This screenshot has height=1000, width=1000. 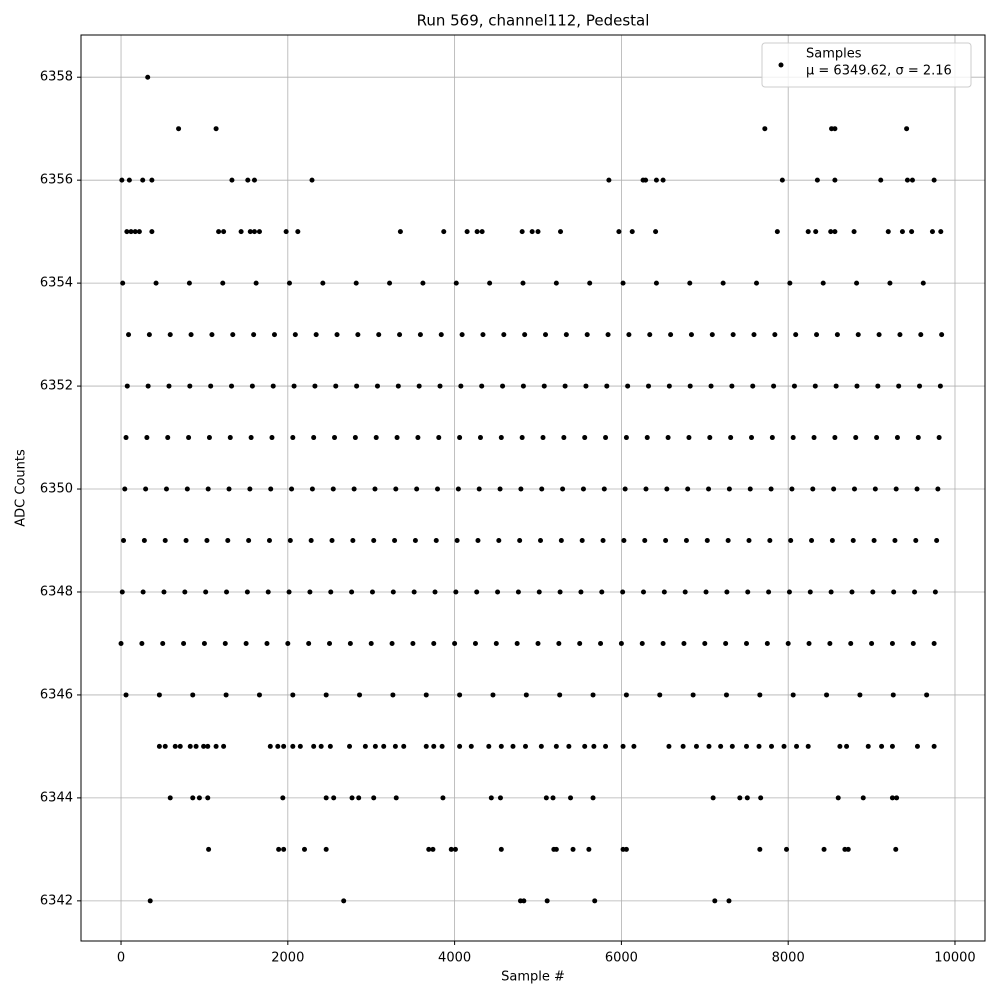 What do you see at coordinates (533, 21) in the screenshot?
I see `chart-title: Run 569, channel112, Pedestal` at bounding box center [533, 21].